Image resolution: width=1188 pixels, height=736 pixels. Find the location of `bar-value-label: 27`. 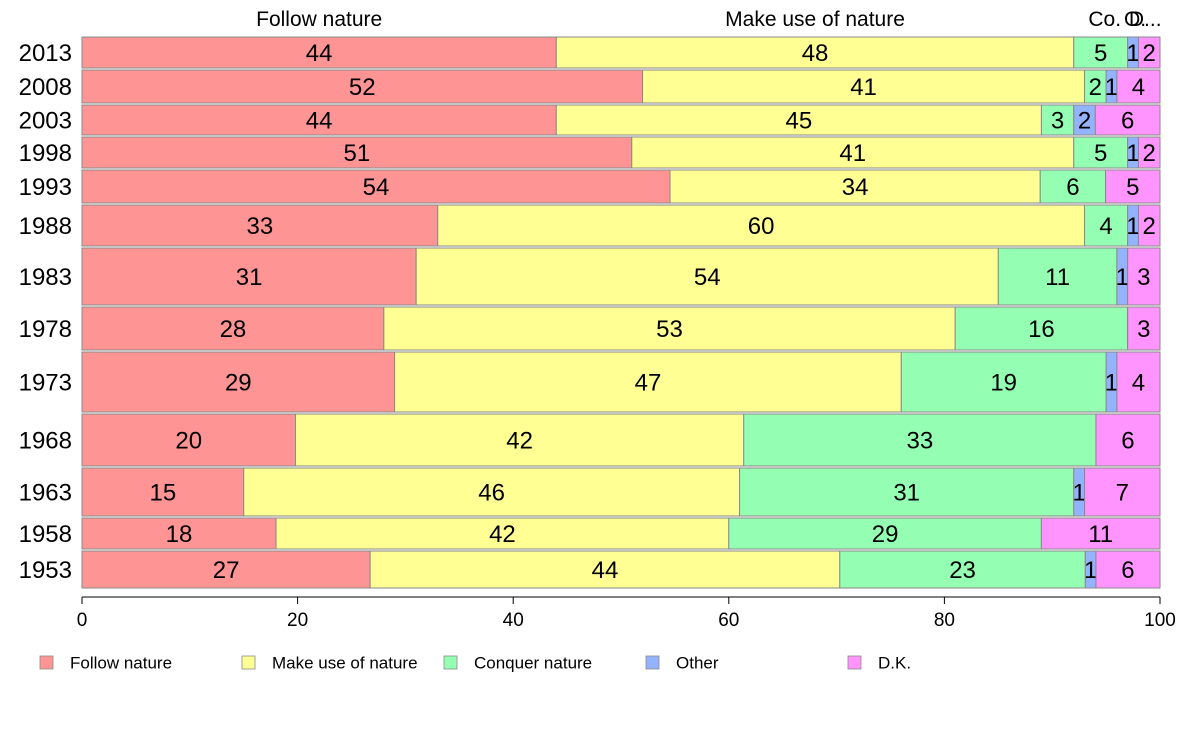

bar-value-label: 27 is located at coordinates (226, 570).